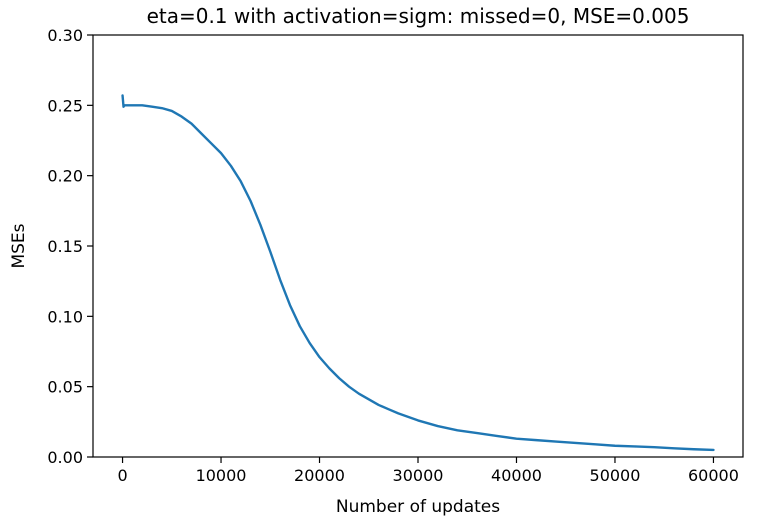 This screenshot has width=762, height=518. What do you see at coordinates (516, 475) in the screenshot?
I see `x-tick-label: 40000` at bounding box center [516, 475].